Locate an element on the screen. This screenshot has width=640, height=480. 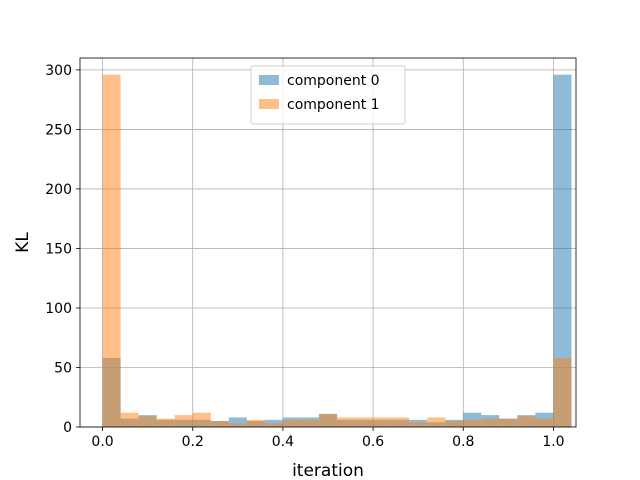
y-tick-label: 250 is located at coordinates (58, 130).